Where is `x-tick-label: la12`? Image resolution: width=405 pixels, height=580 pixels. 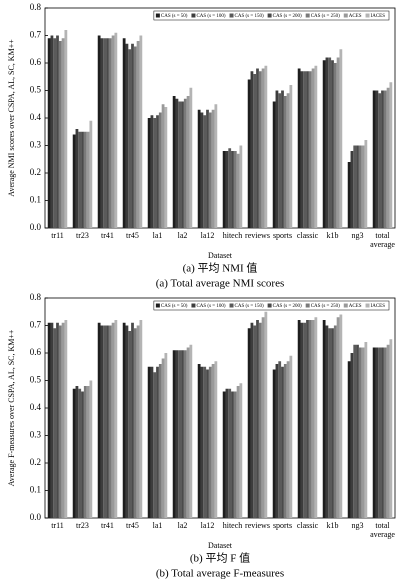
x-tick-label: la12 is located at coordinates (207, 525).